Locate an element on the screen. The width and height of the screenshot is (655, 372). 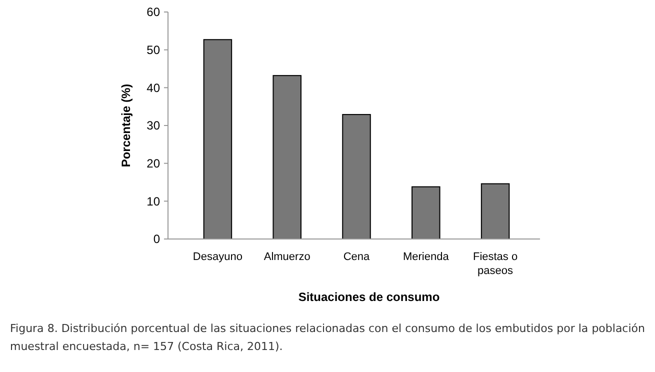
y-tick-label: 50 is located at coordinates (153, 50).